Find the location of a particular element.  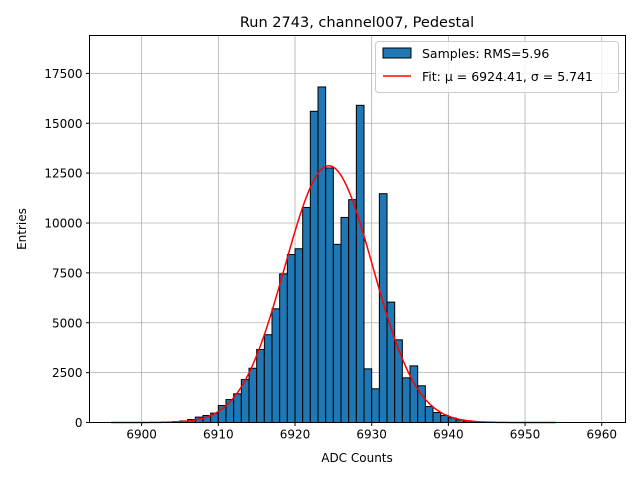

legend-box is located at coordinates (497, 67).